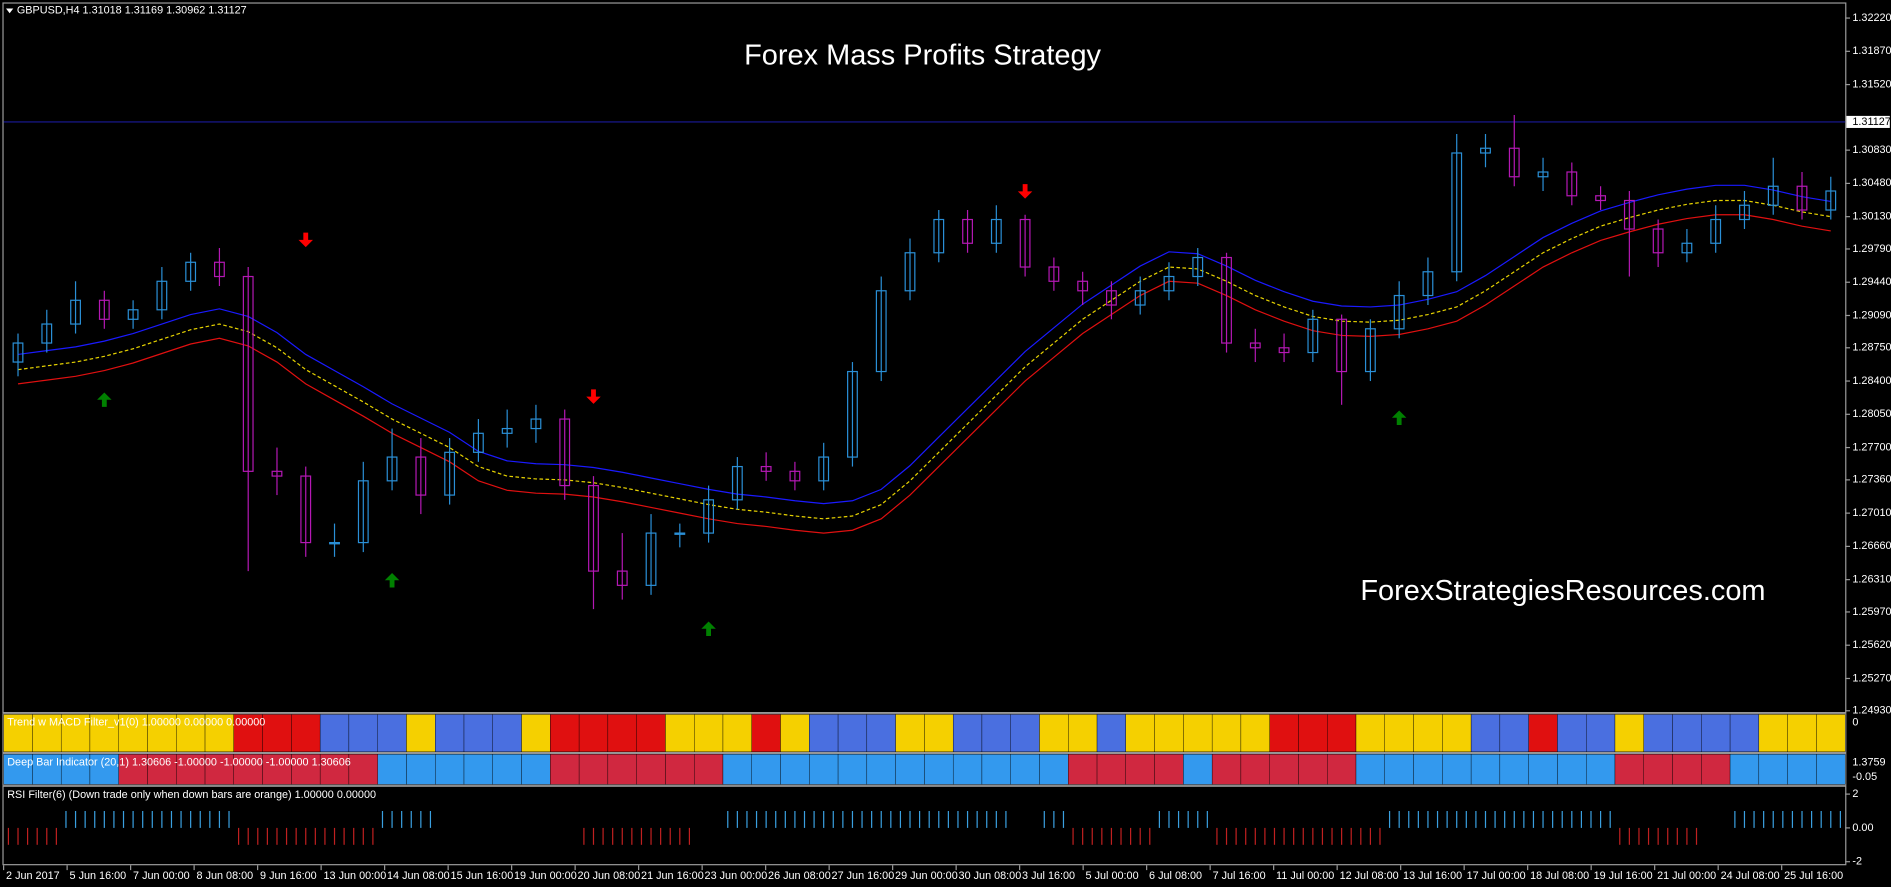 The height and width of the screenshot is (887, 1891). I want to click on panel-tick-label: 2, so click(1855, 794).